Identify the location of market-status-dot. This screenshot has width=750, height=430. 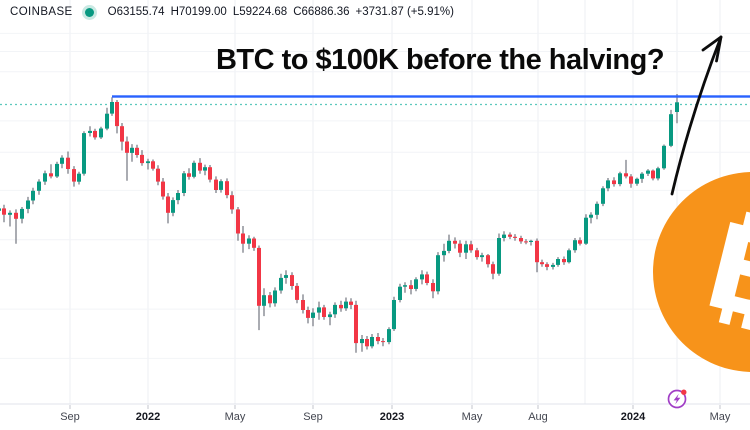
(89, 12).